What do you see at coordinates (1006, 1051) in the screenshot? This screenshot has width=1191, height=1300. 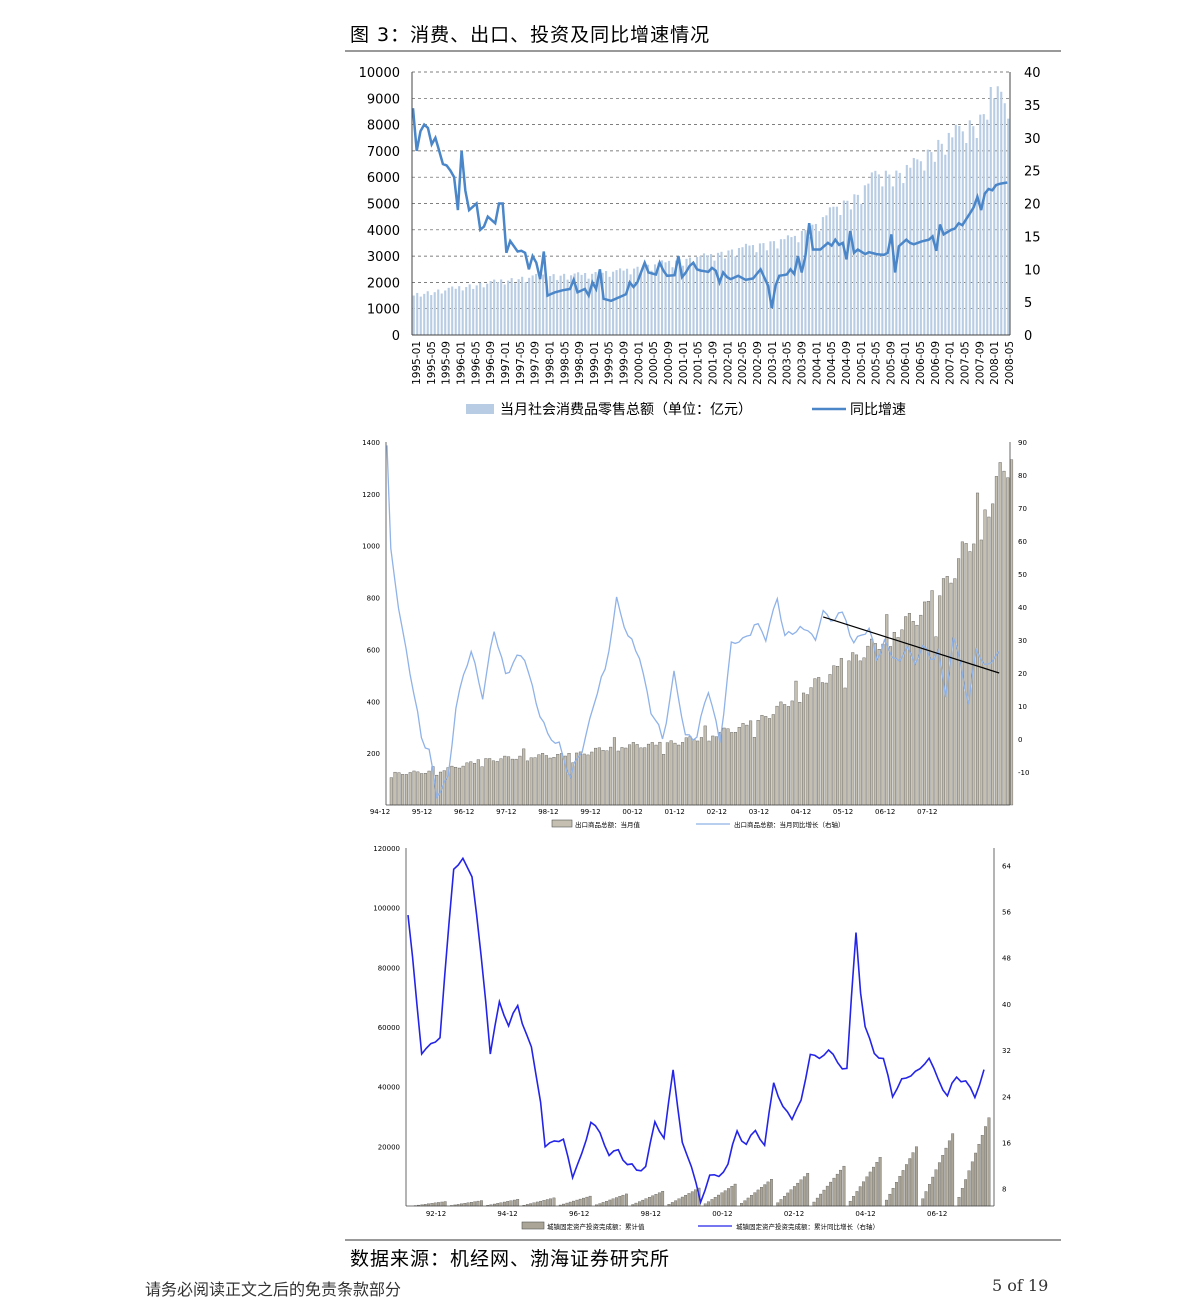 I see `chart3-ytick-right: 32` at bounding box center [1006, 1051].